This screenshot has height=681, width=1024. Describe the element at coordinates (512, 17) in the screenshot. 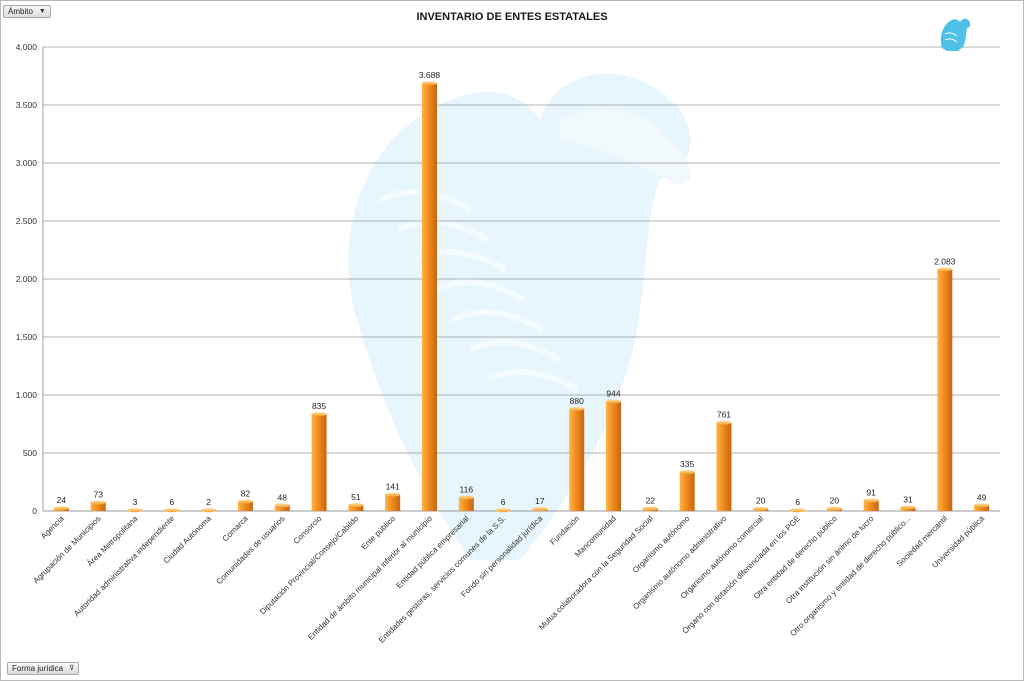

I see `chart-title: INVENTARIO DE ENTES ESTATALES` at that location.